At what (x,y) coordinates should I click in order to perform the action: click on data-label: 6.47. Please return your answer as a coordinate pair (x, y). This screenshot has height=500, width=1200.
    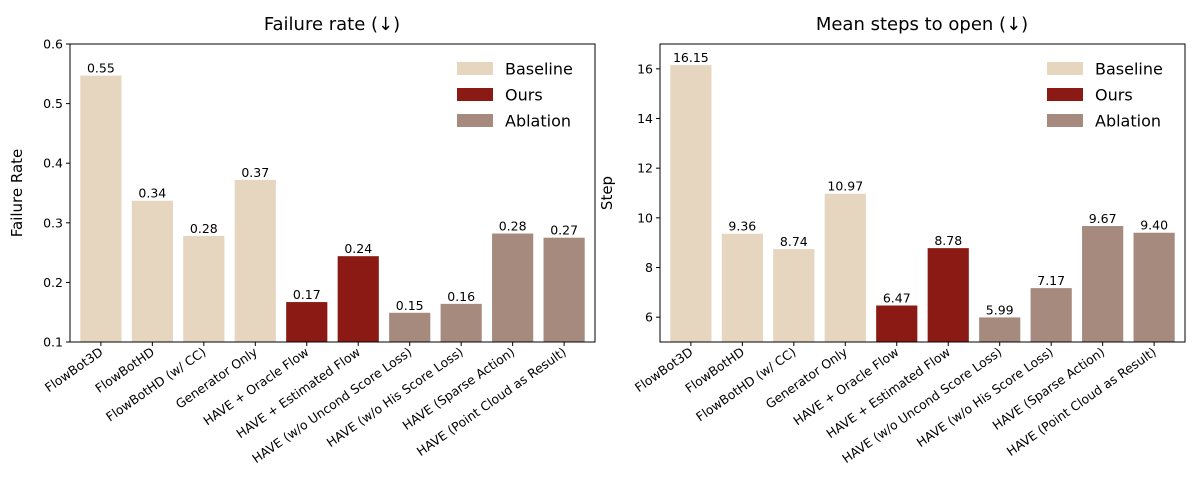
    Looking at the image, I should click on (897, 297).